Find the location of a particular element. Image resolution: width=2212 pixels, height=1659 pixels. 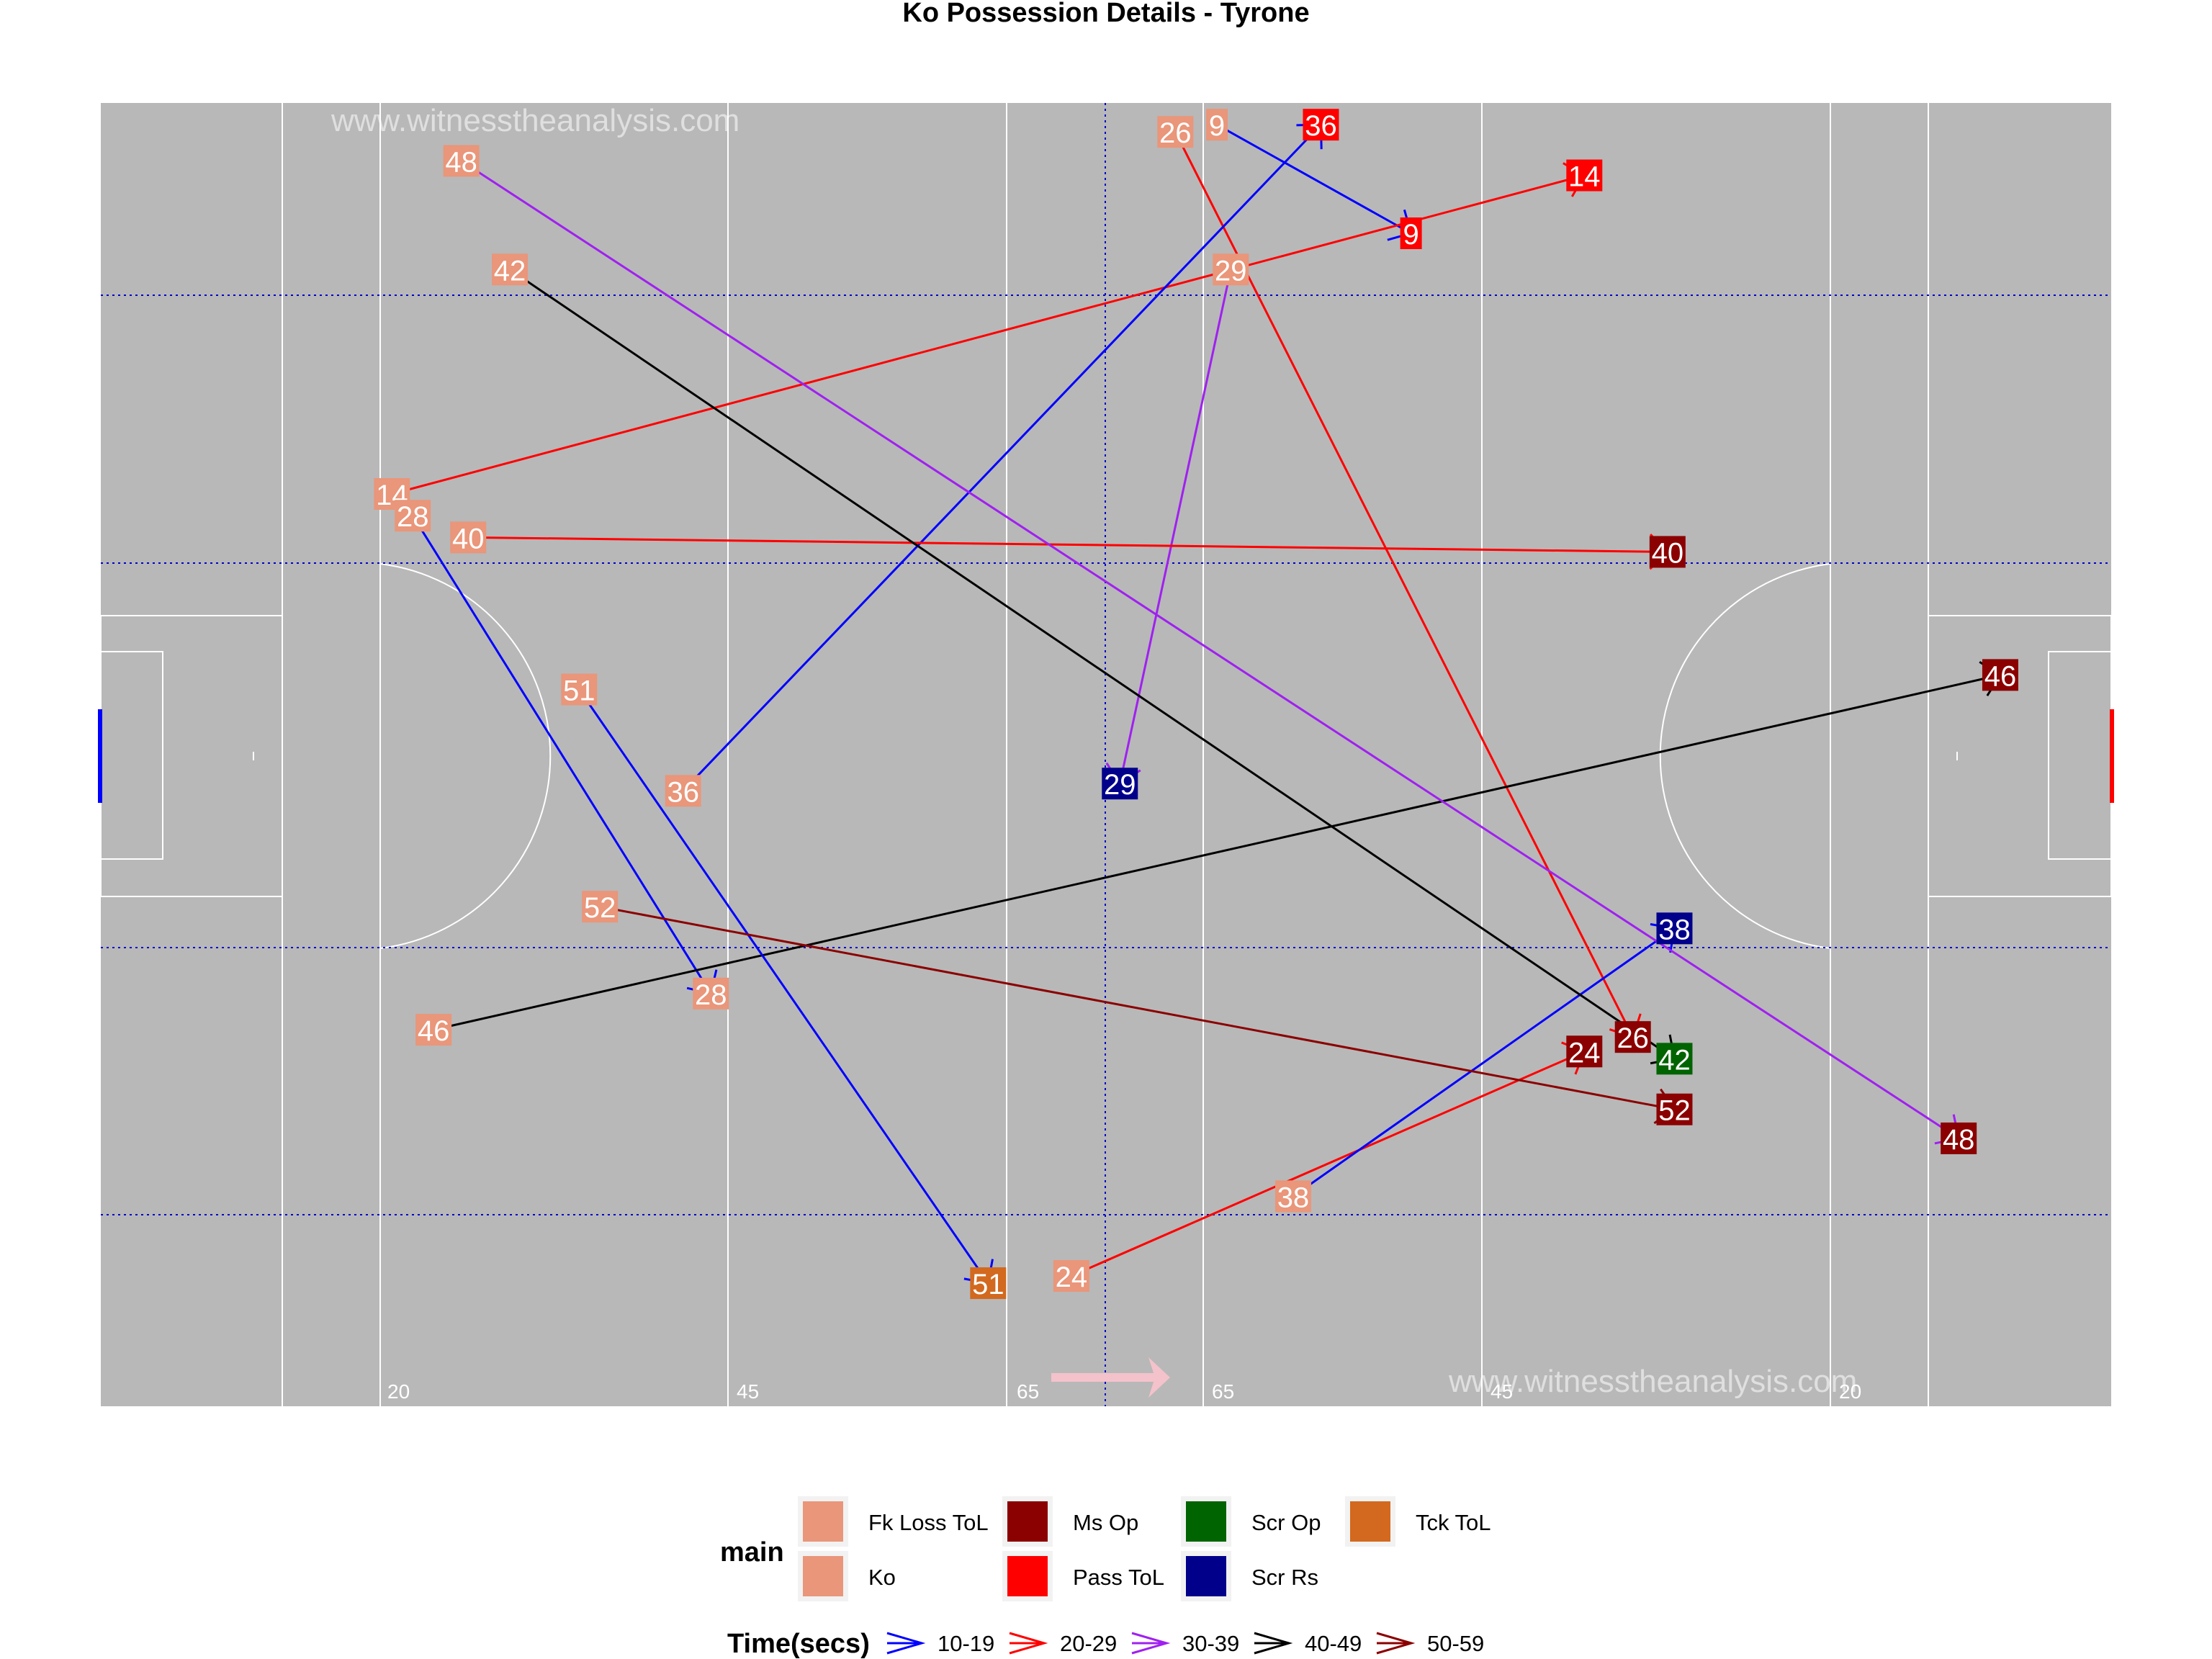

event-label-end-40: 40 is located at coordinates (1667, 552).